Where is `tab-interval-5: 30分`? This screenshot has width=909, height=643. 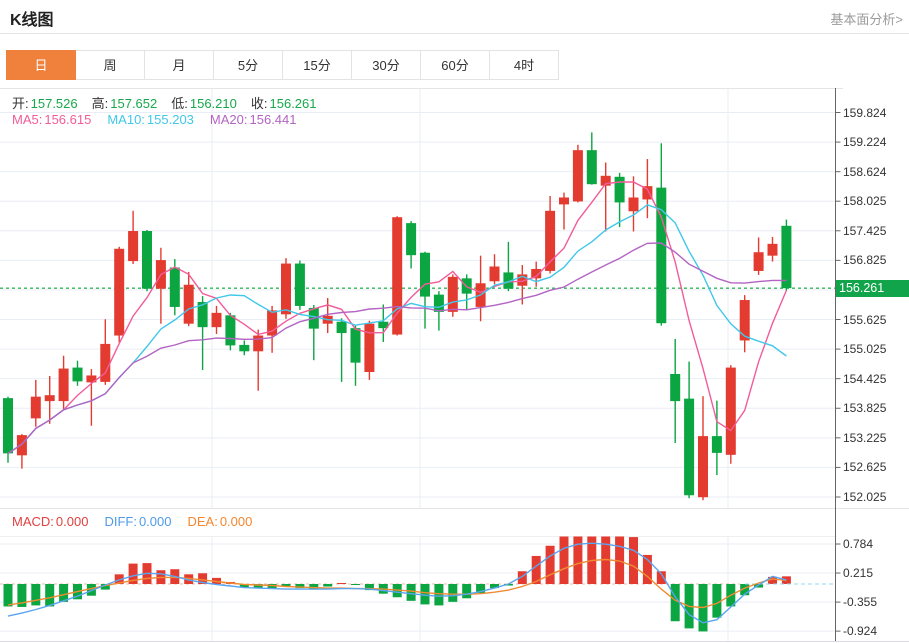
tab-interval-5: 30分 is located at coordinates (386, 65).